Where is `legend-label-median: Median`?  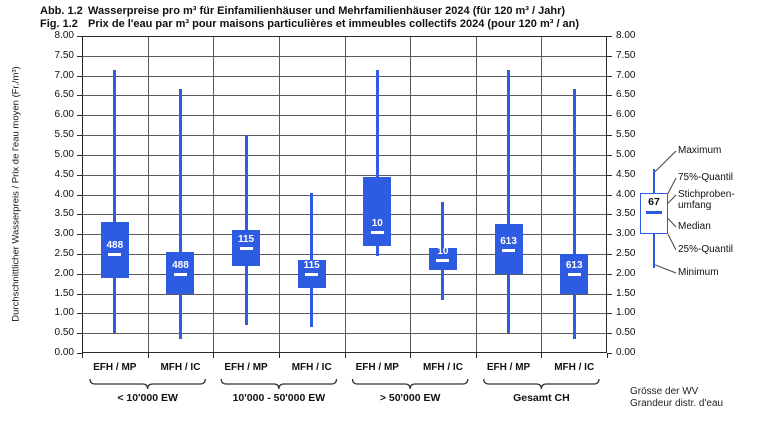 legend-label-median: Median is located at coordinates (694, 226).